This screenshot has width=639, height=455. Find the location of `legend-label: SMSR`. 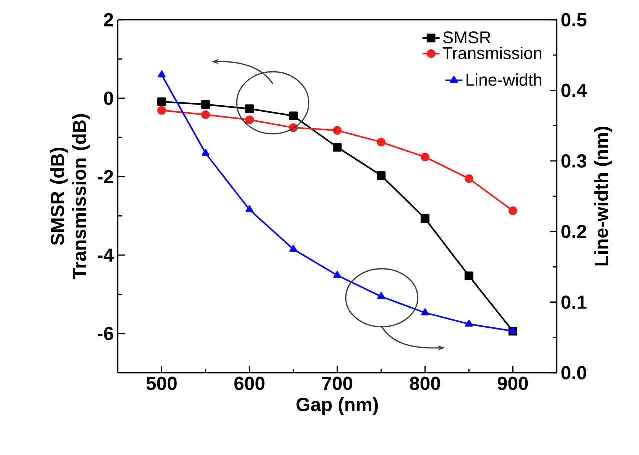

legend-label: SMSR is located at coordinates (467, 38).